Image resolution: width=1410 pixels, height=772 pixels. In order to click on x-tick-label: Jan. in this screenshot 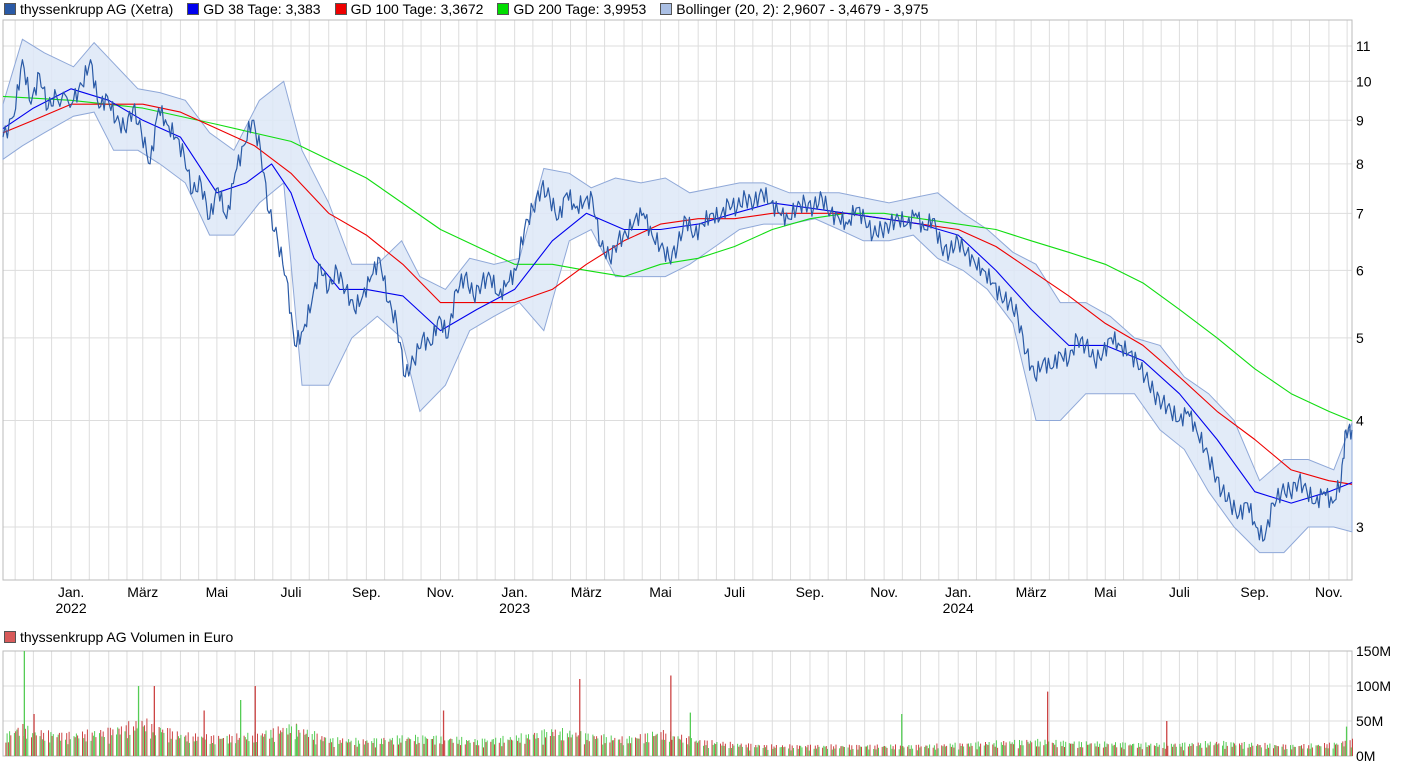, I will do `click(71, 592)`.